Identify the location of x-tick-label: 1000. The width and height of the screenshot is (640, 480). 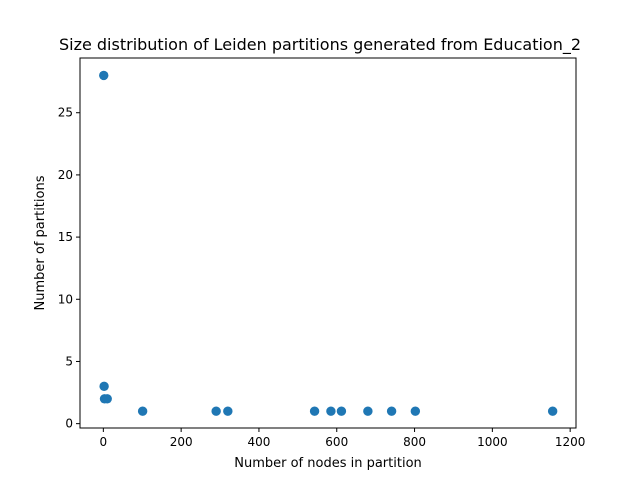
(492, 442).